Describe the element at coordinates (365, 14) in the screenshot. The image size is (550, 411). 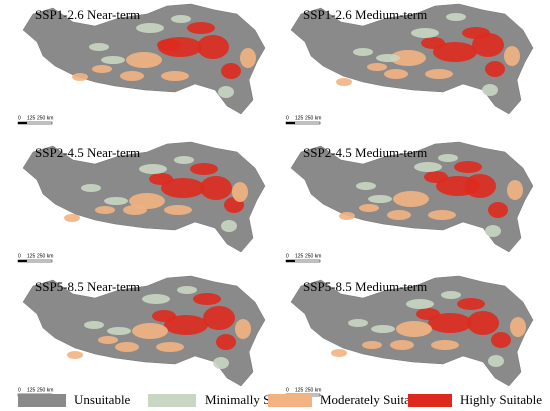
I see `panel-title: SSP1-2.6 Medium-term` at that location.